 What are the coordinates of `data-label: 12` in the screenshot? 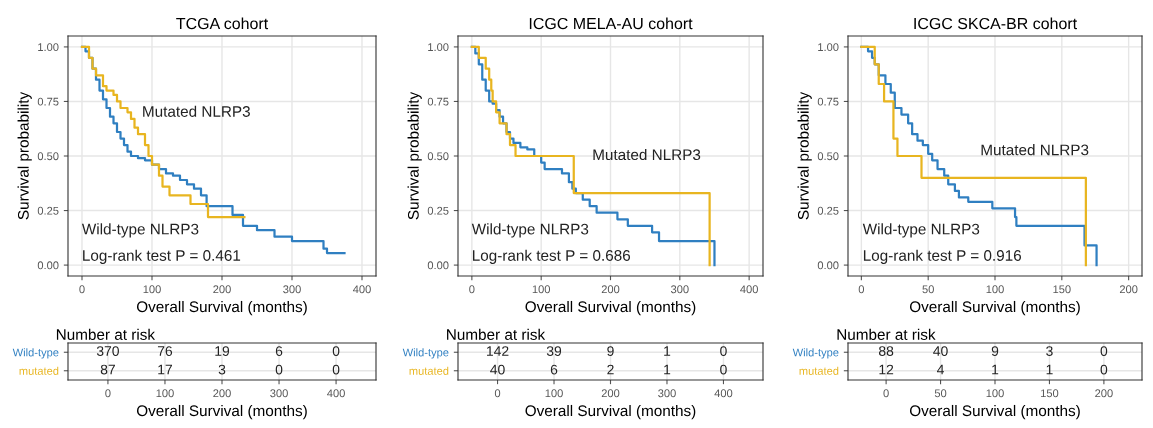 It's located at (886, 369).